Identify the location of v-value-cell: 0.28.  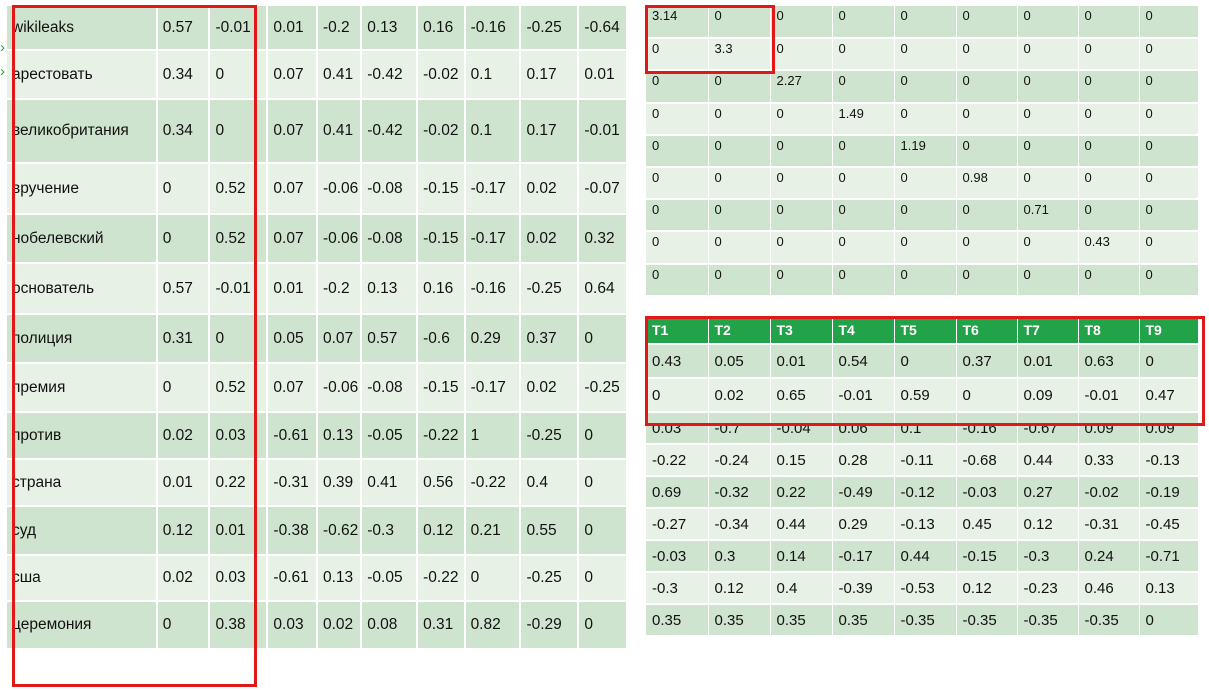
(863, 460).